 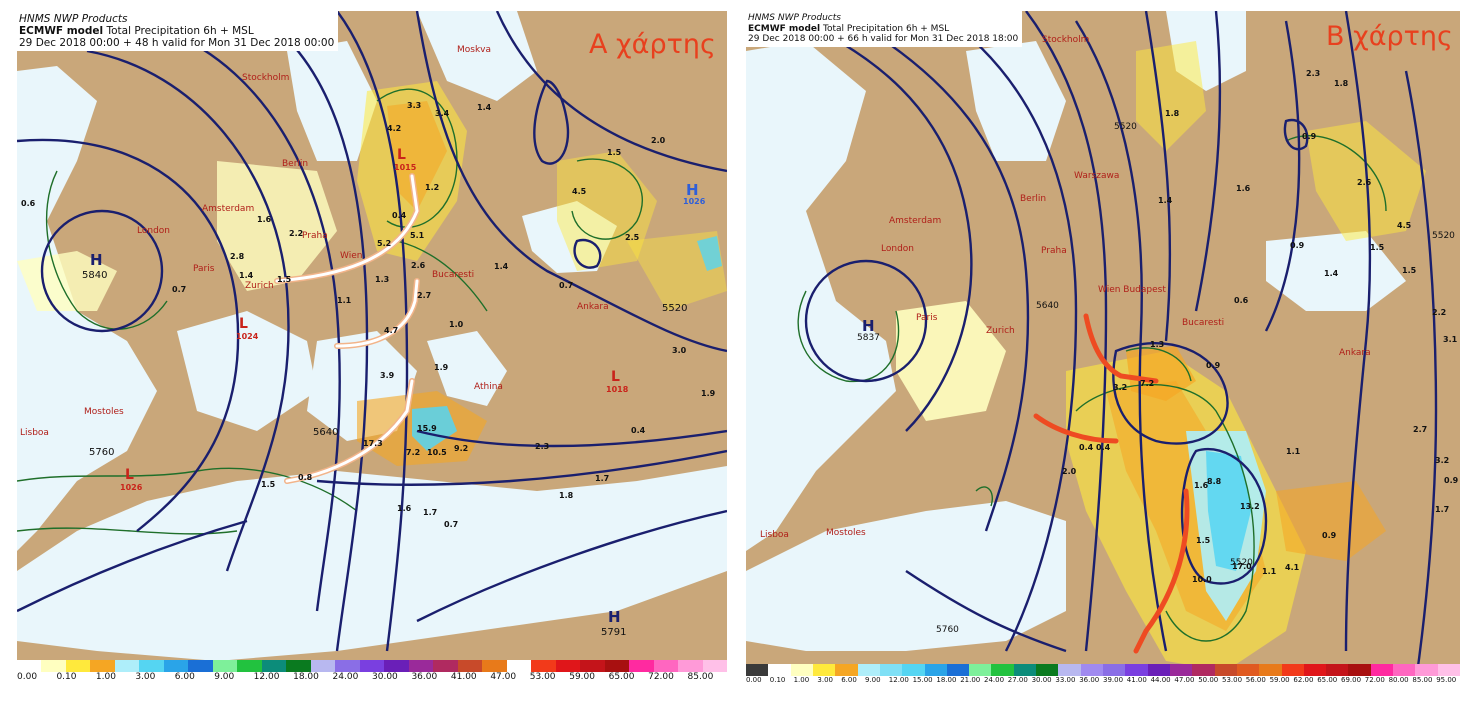 I want to click on map-b-colorbar-tick: 80.00, so click(x=1398, y=680).